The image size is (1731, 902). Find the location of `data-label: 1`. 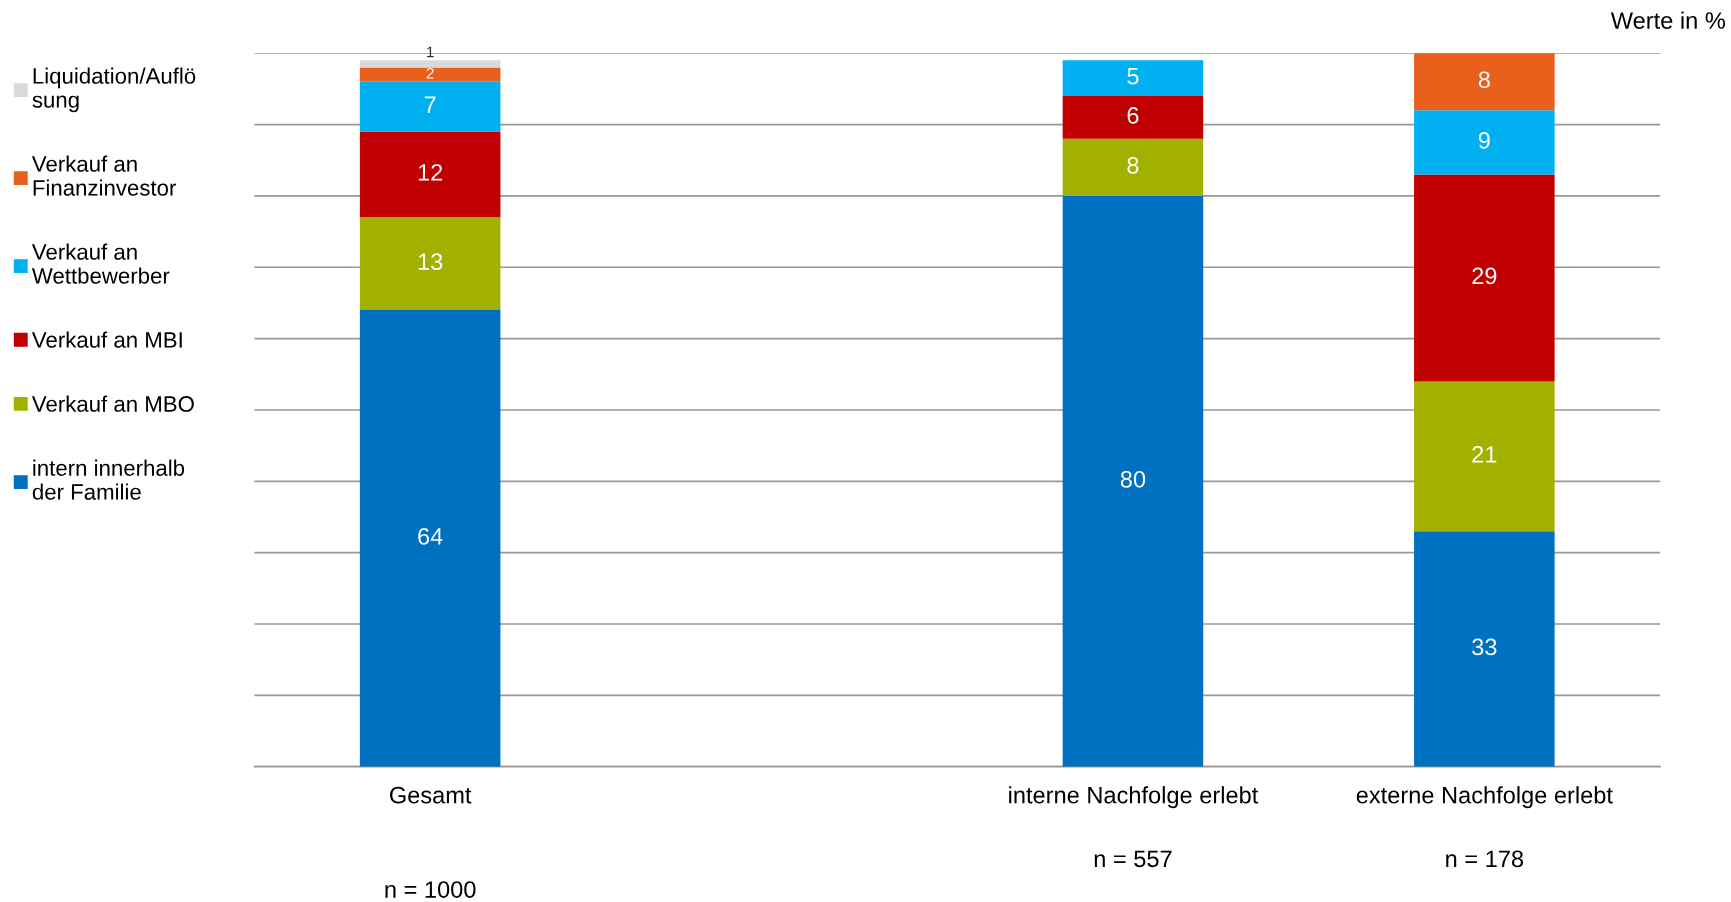

data-label: 1 is located at coordinates (430, 52).